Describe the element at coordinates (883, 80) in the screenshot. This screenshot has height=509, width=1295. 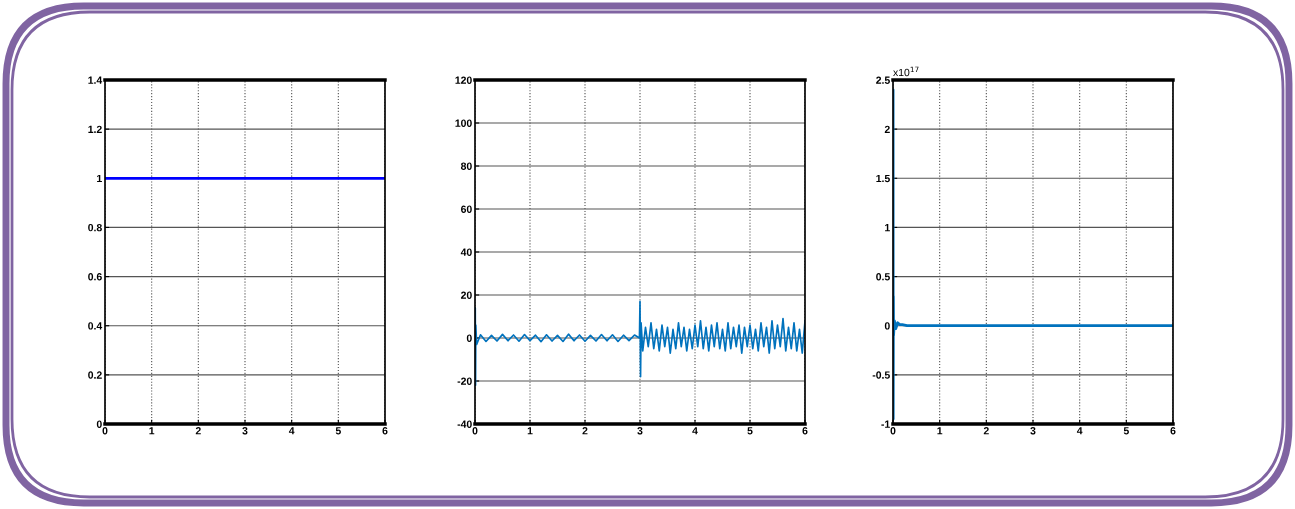
I see `y-tick-label: 2.5` at that location.